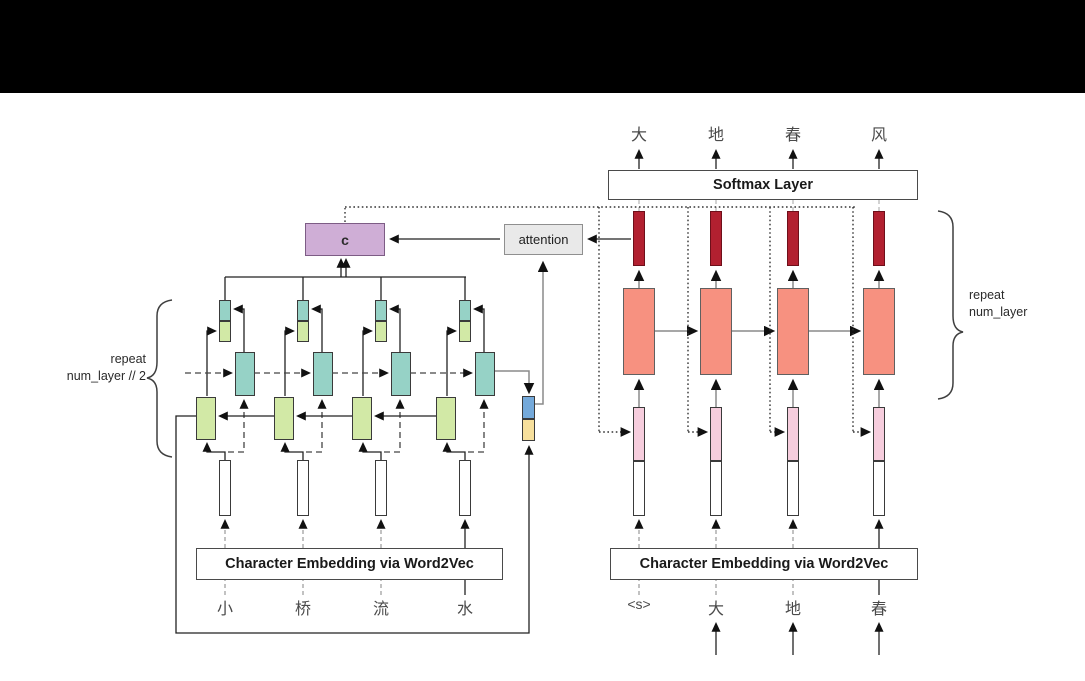  I want to click on decoder-repeat-label: repeat num_layer, so click(1024, 304).